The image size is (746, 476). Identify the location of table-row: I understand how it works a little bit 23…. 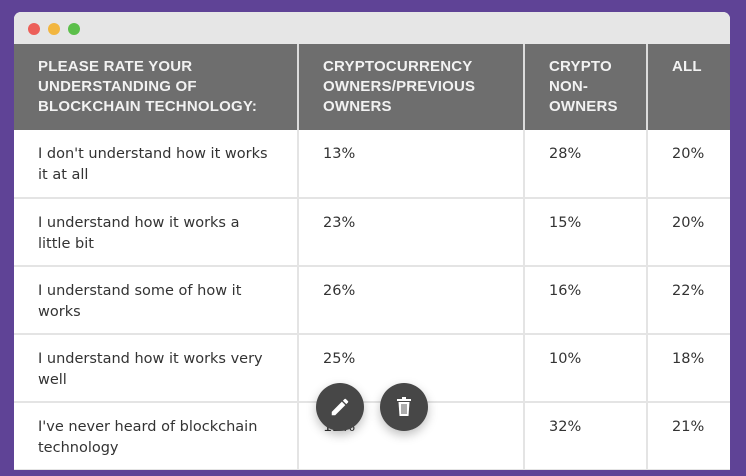
(372, 232).